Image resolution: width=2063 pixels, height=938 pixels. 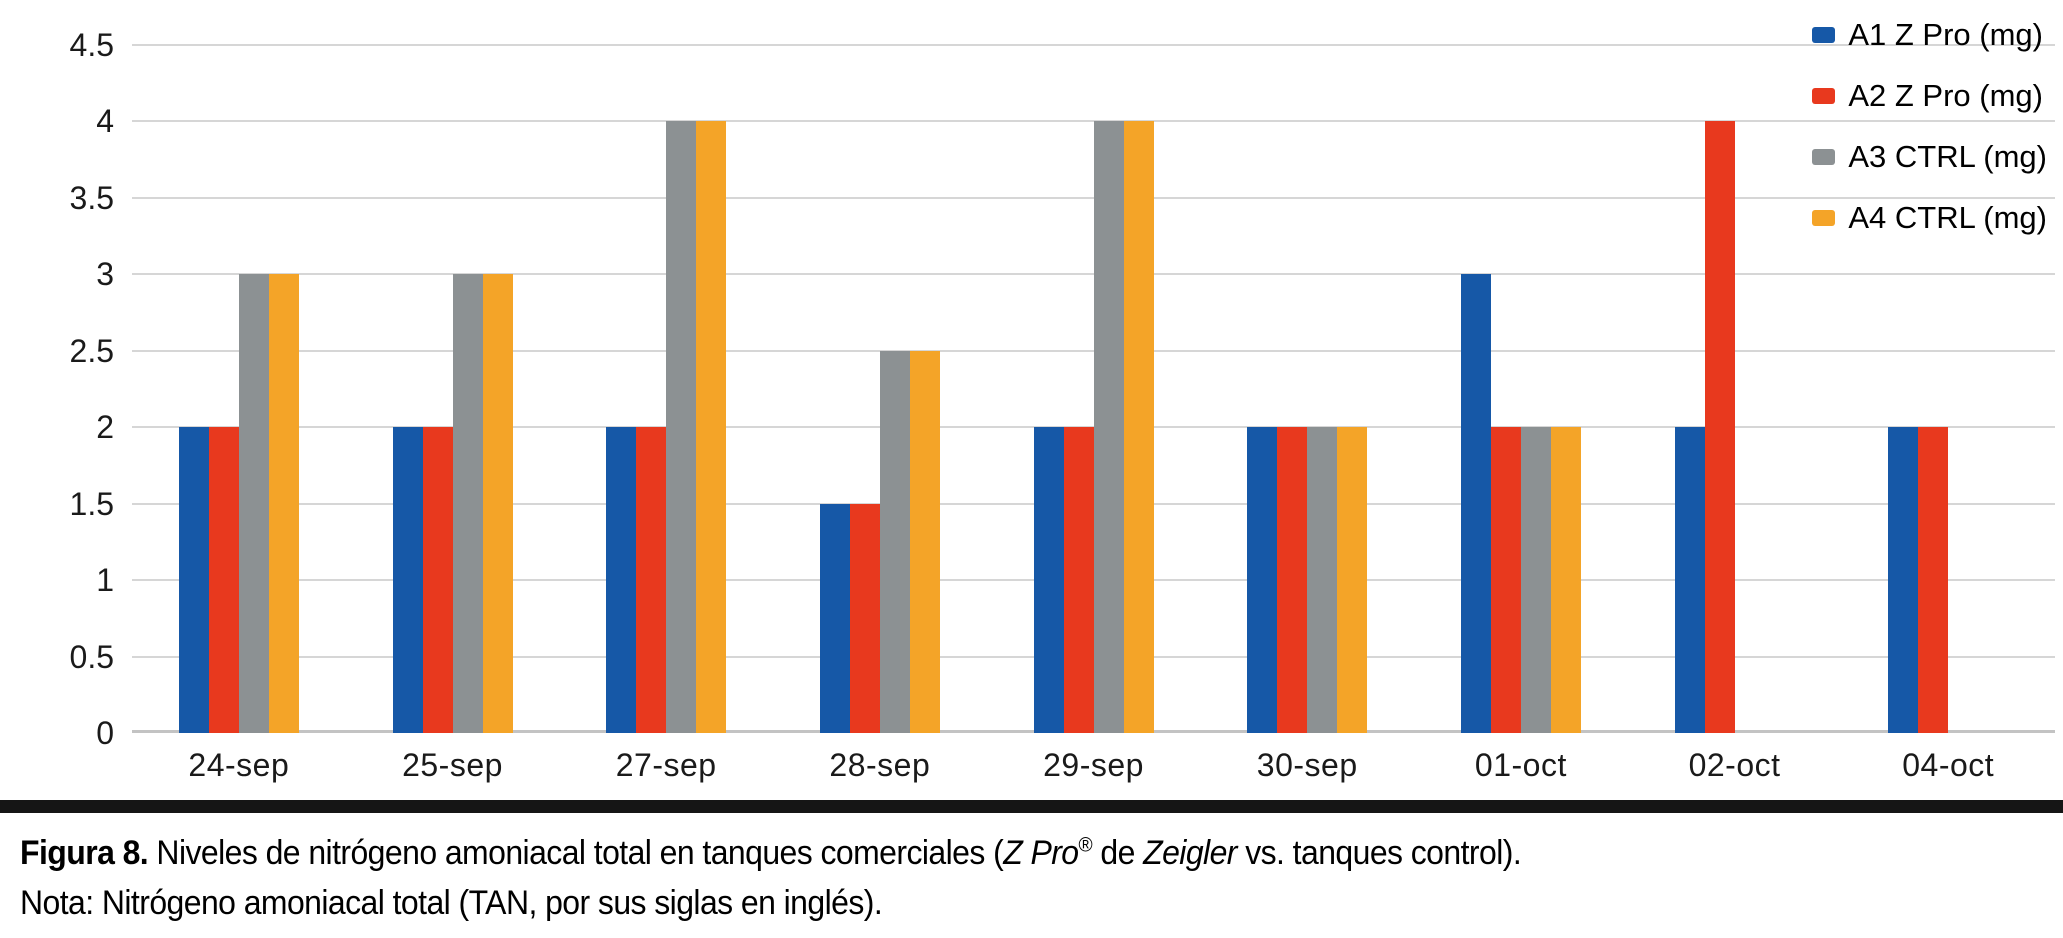 I want to click on bar-a2-28-sep, so click(x=864, y=618).